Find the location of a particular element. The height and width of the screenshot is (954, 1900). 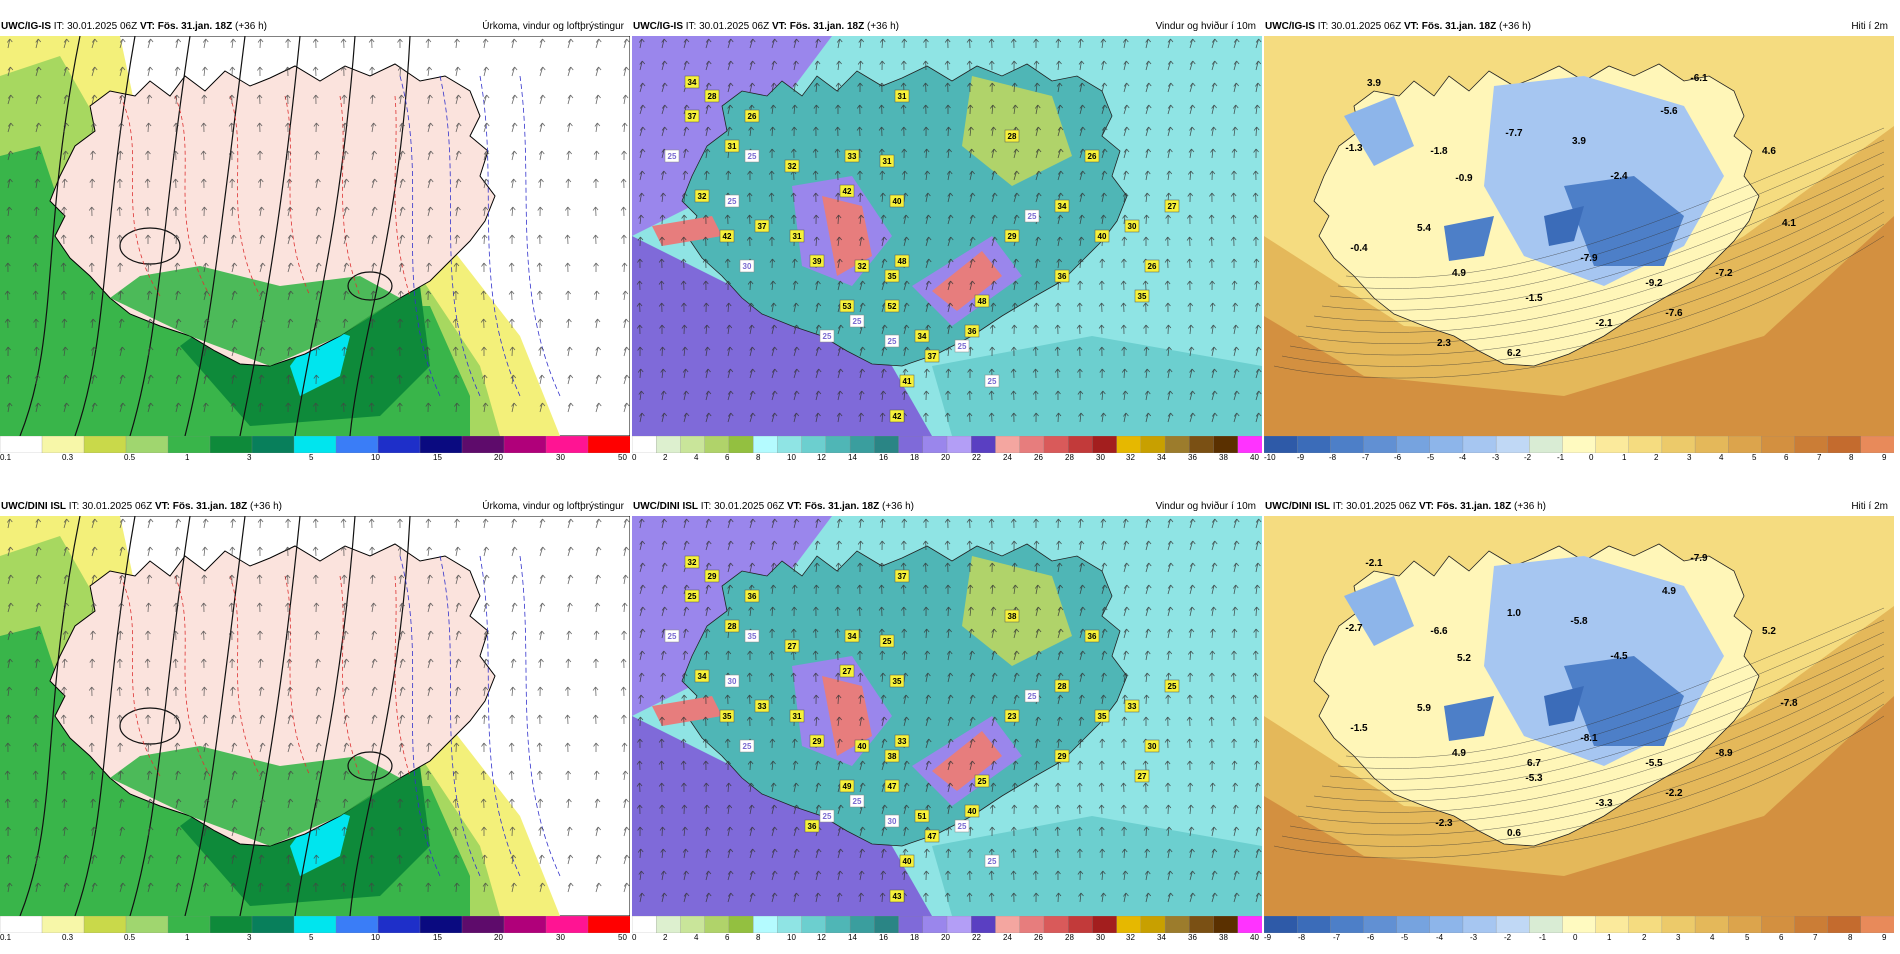

temp-cold-west is located at coordinates (1469, 238).